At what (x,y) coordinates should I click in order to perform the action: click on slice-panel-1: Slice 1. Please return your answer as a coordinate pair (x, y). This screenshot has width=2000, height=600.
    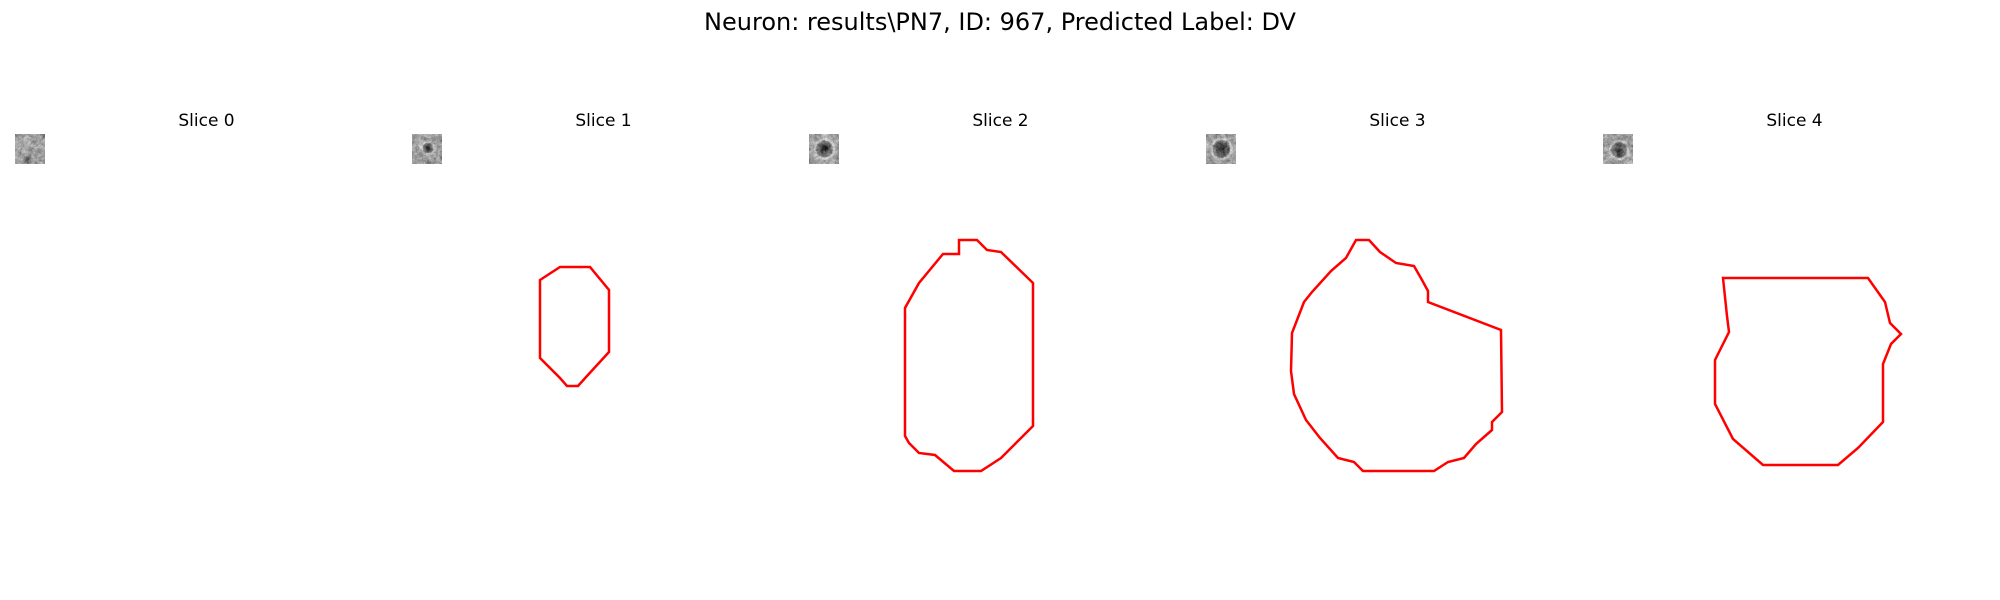
    Looking at the image, I should click on (603, 312).